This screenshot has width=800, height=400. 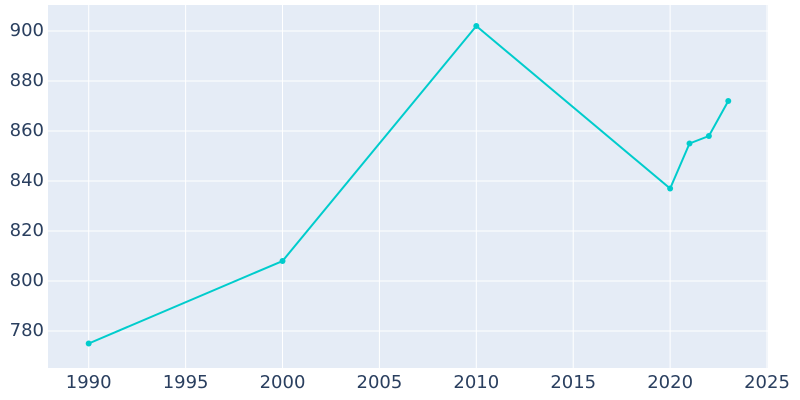 What do you see at coordinates (27, 330) in the screenshot?
I see `y-tick-label: 780` at bounding box center [27, 330].